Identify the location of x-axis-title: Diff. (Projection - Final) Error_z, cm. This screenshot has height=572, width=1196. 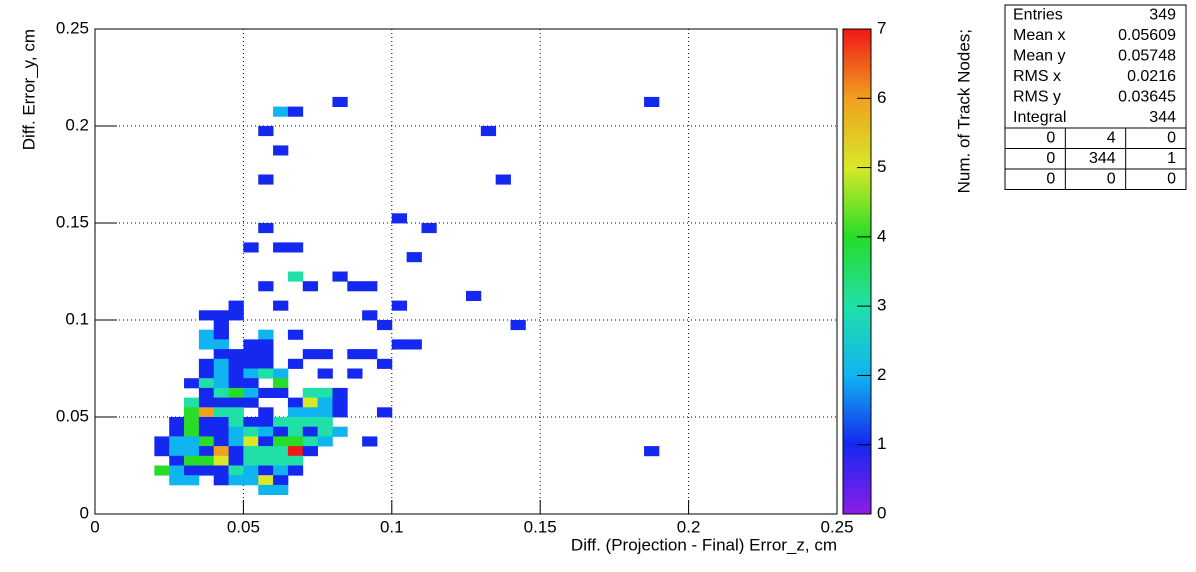
(704, 544).